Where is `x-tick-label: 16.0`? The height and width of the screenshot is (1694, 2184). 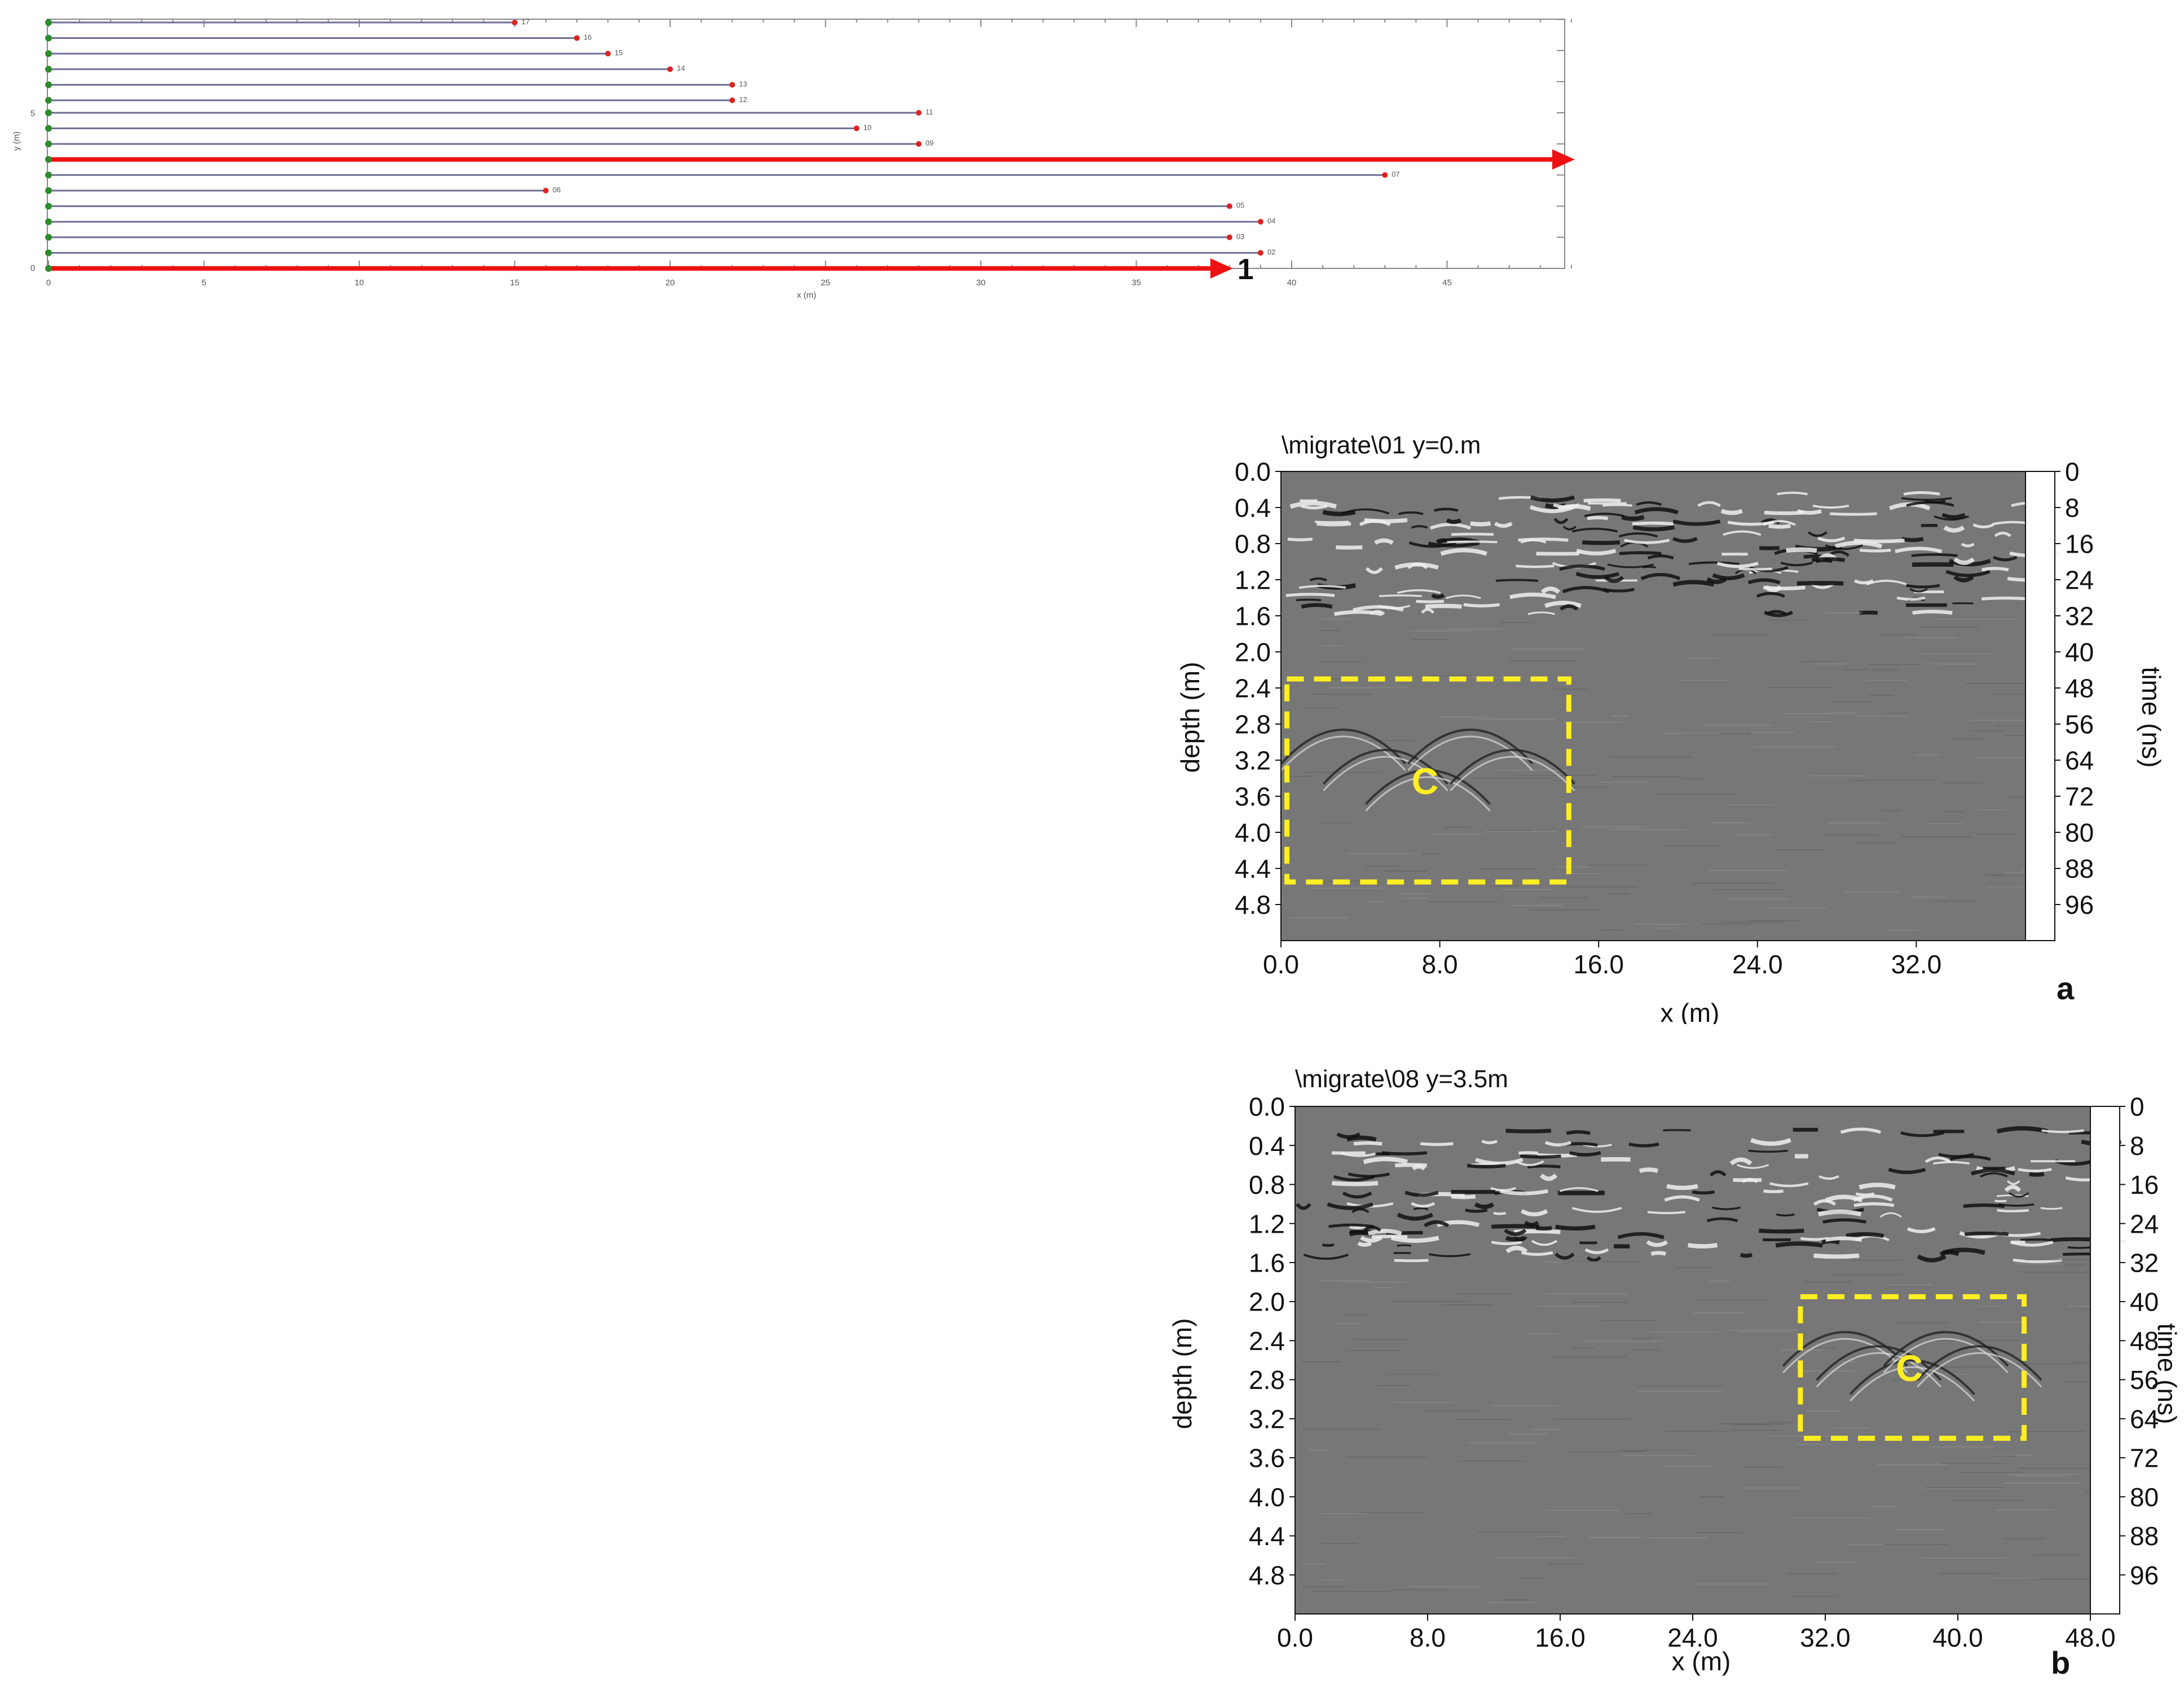 x-tick-label: 16.0 is located at coordinates (1598, 964).